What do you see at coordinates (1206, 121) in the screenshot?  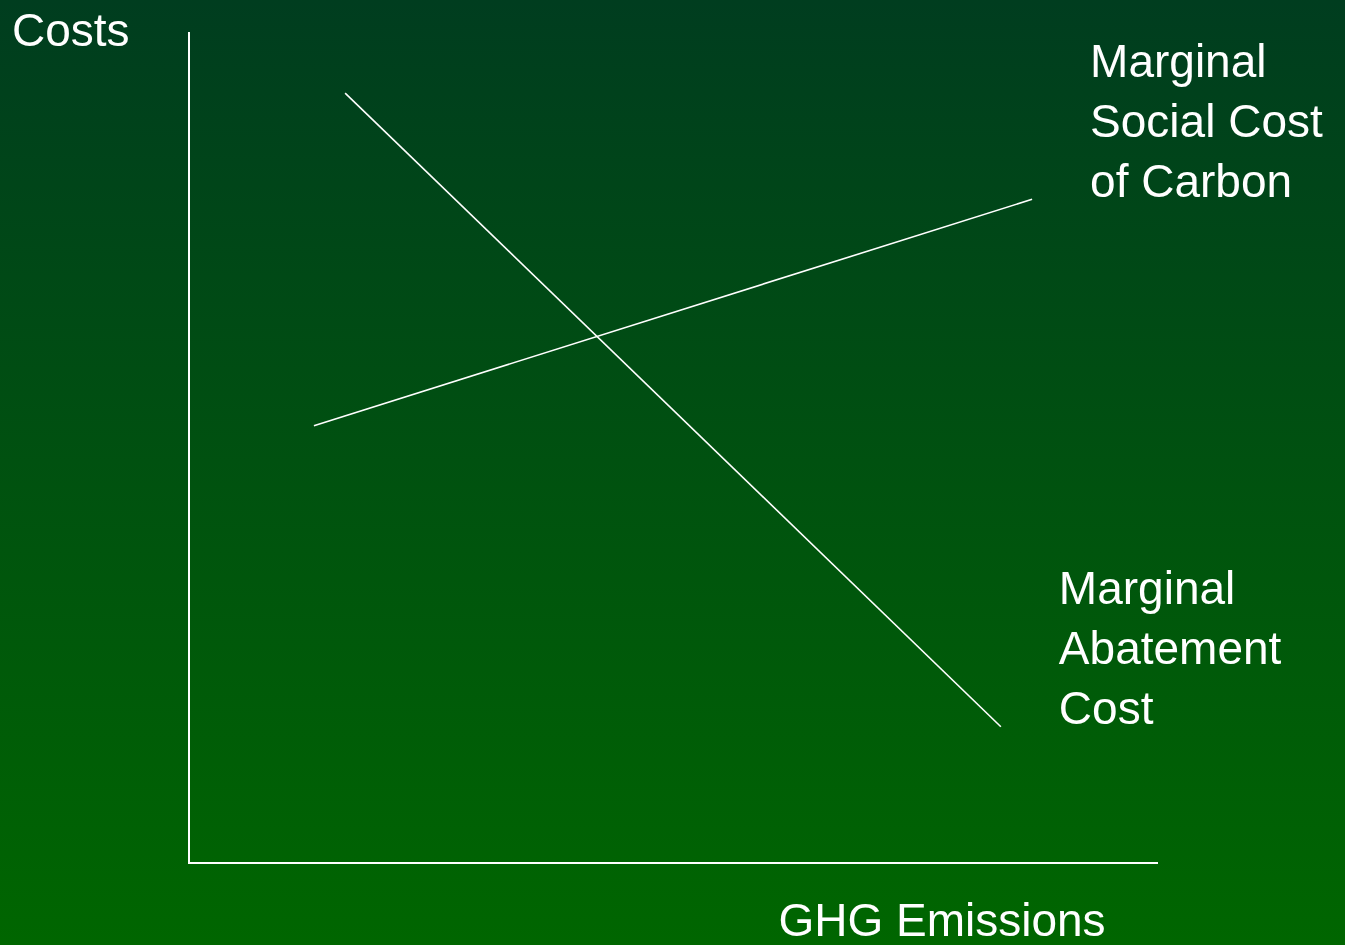 I see `series-label: Marginal Social Cost of Carbon` at bounding box center [1206, 121].